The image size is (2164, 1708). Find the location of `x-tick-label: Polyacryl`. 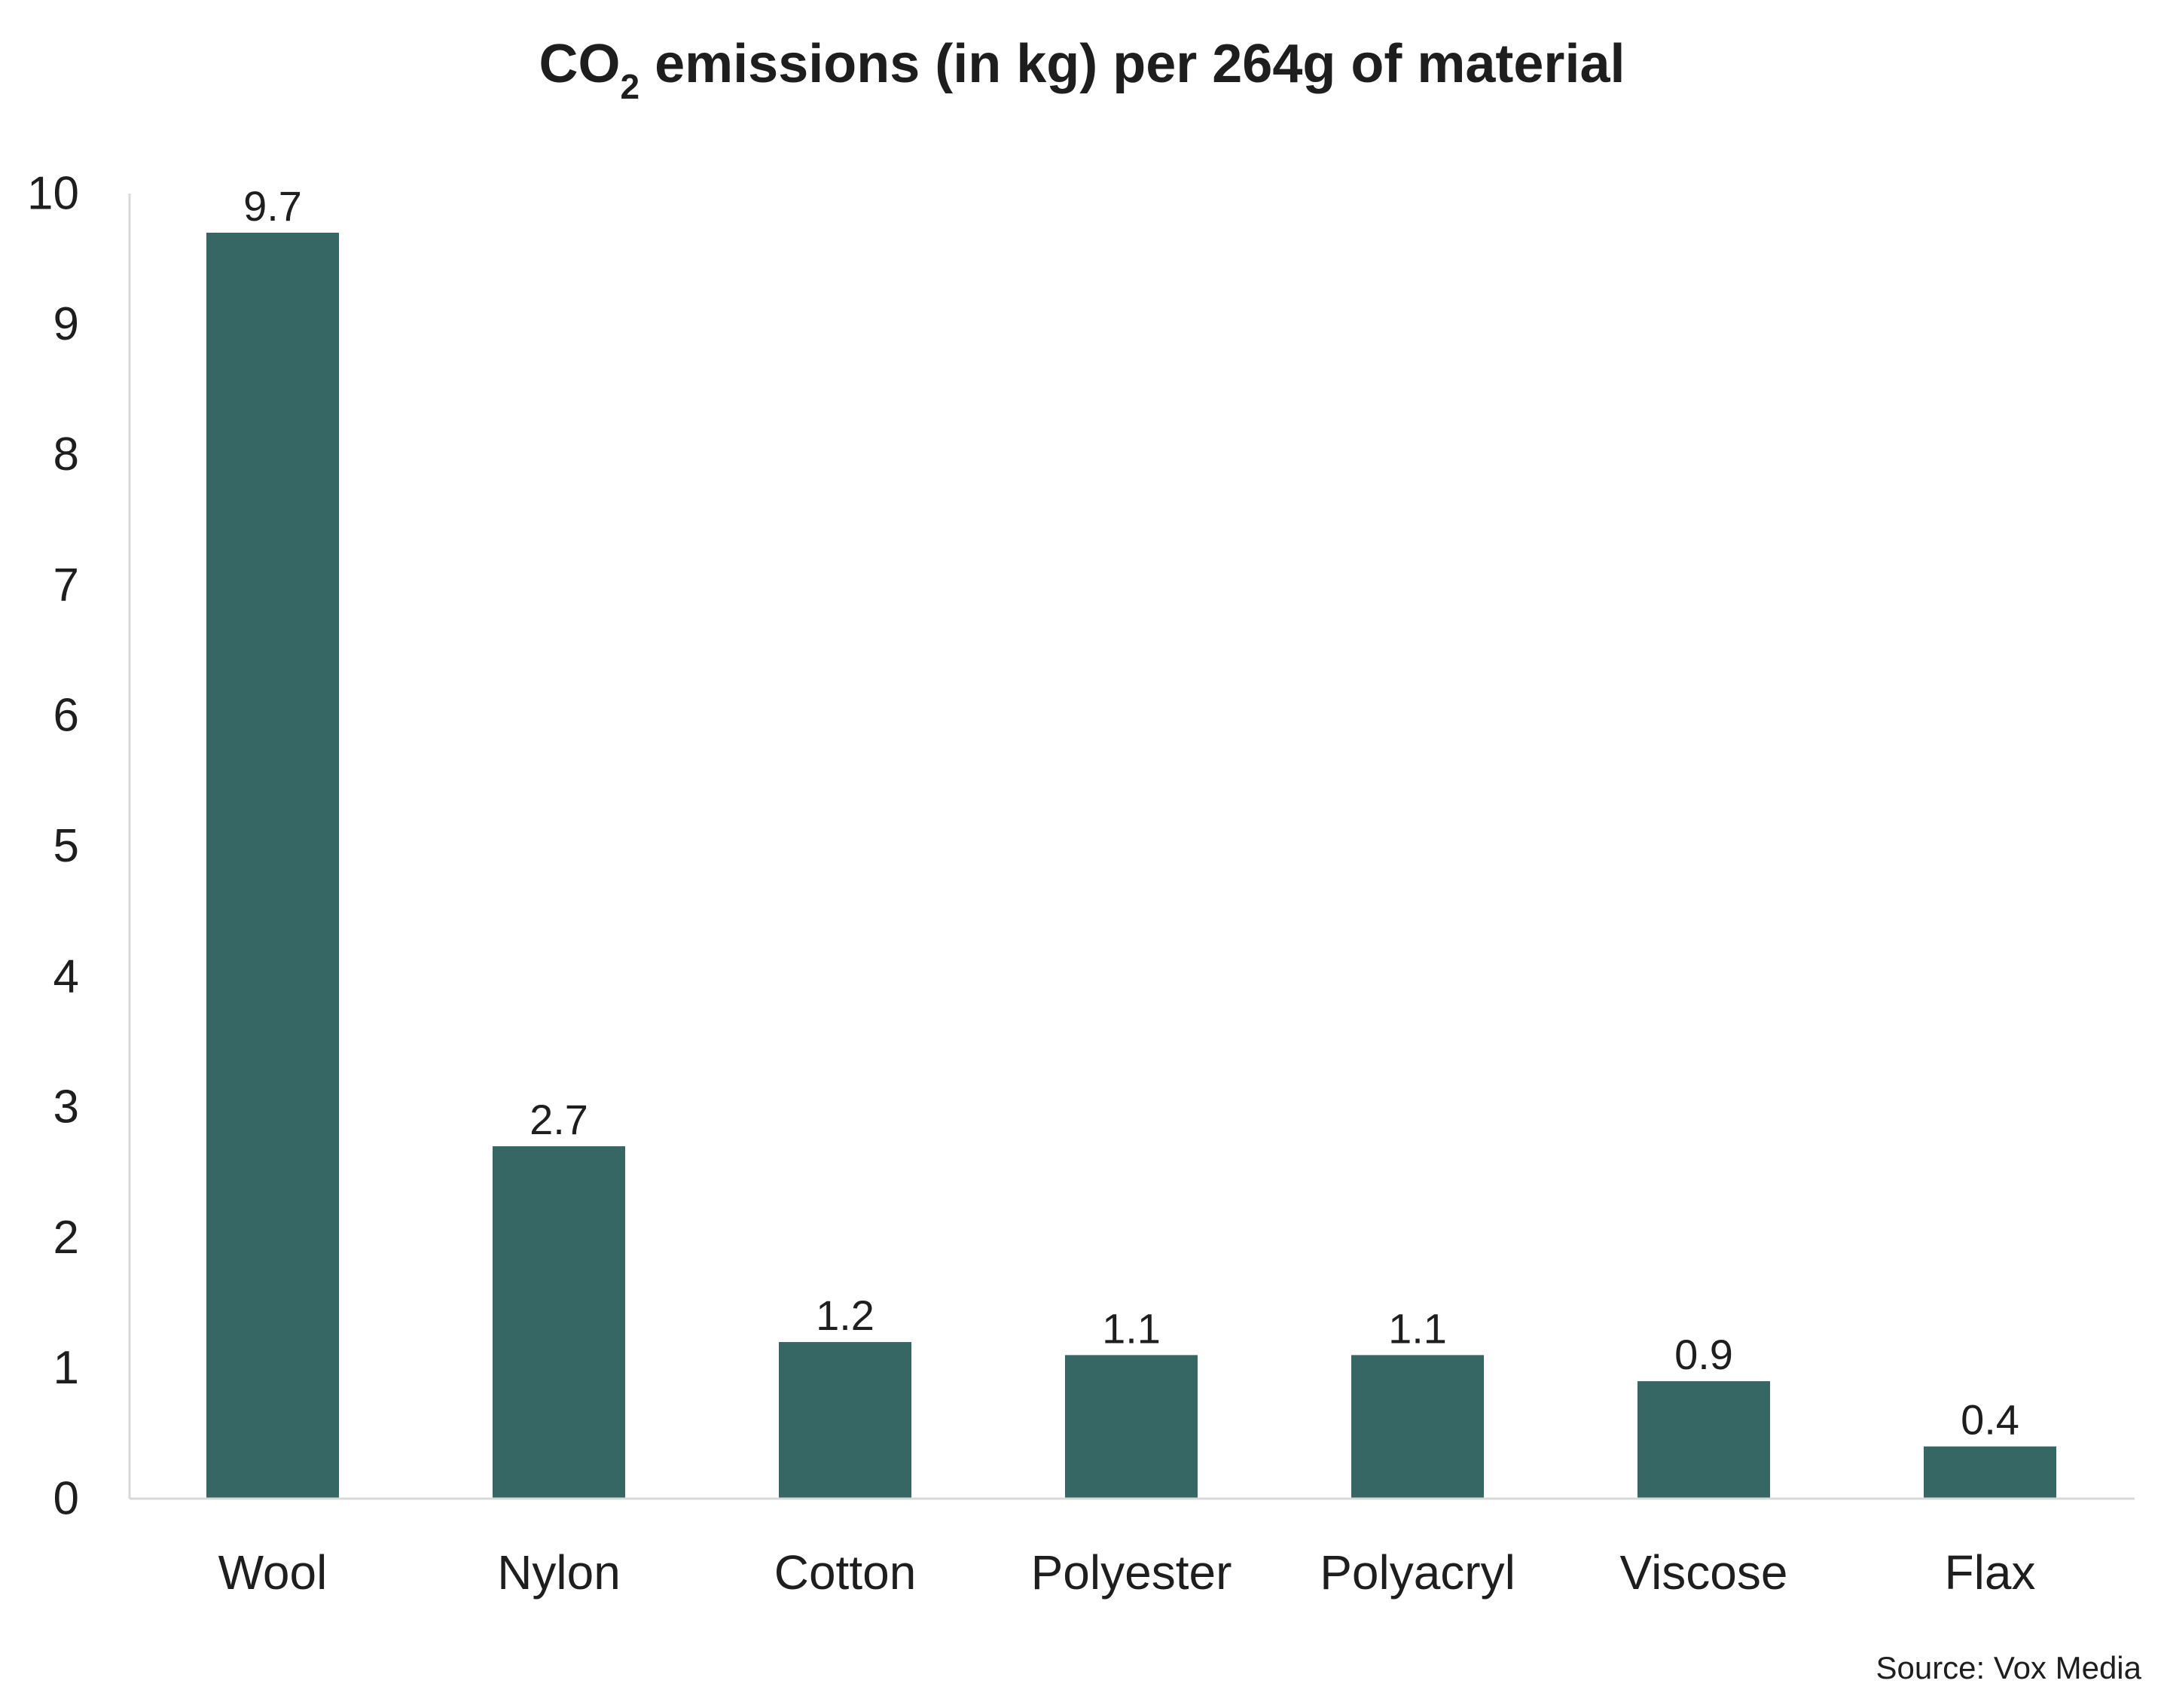

x-tick-label: Polyacryl is located at coordinates (1417, 1572).